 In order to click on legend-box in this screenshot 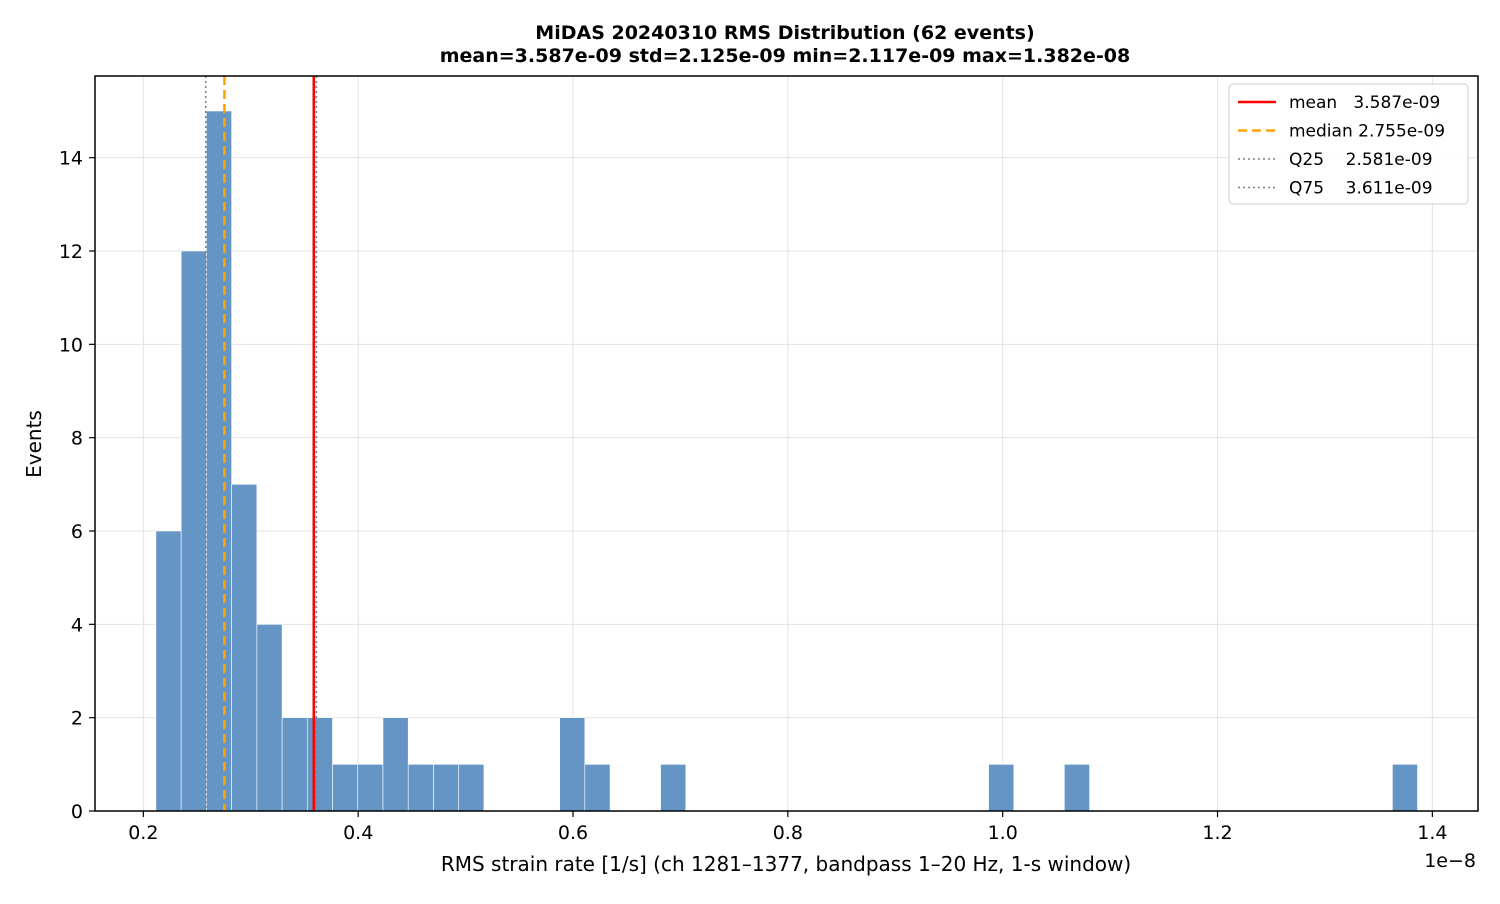, I will do `click(1348, 144)`.